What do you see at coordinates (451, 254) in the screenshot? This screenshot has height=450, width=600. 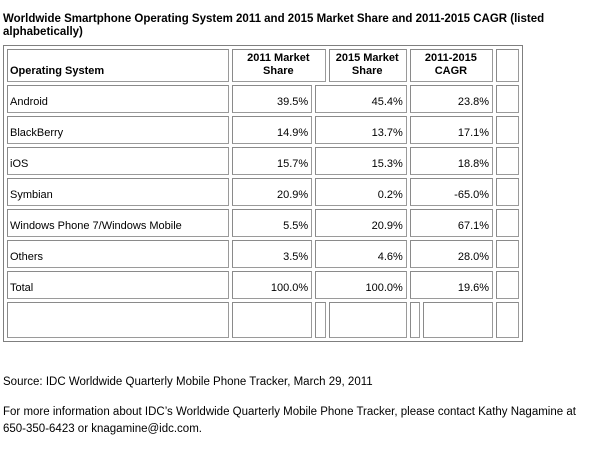 I see `cagr-cell: 28.0%` at bounding box center [451, 254].